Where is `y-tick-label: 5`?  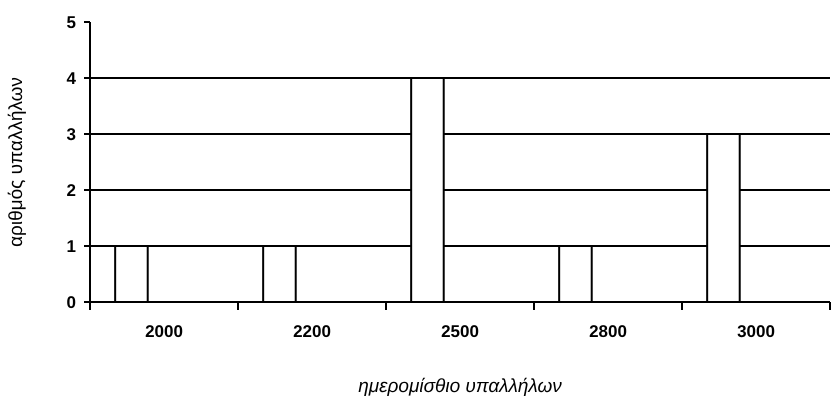
y-tick-label: 5 is located at coordinates (71, 22).